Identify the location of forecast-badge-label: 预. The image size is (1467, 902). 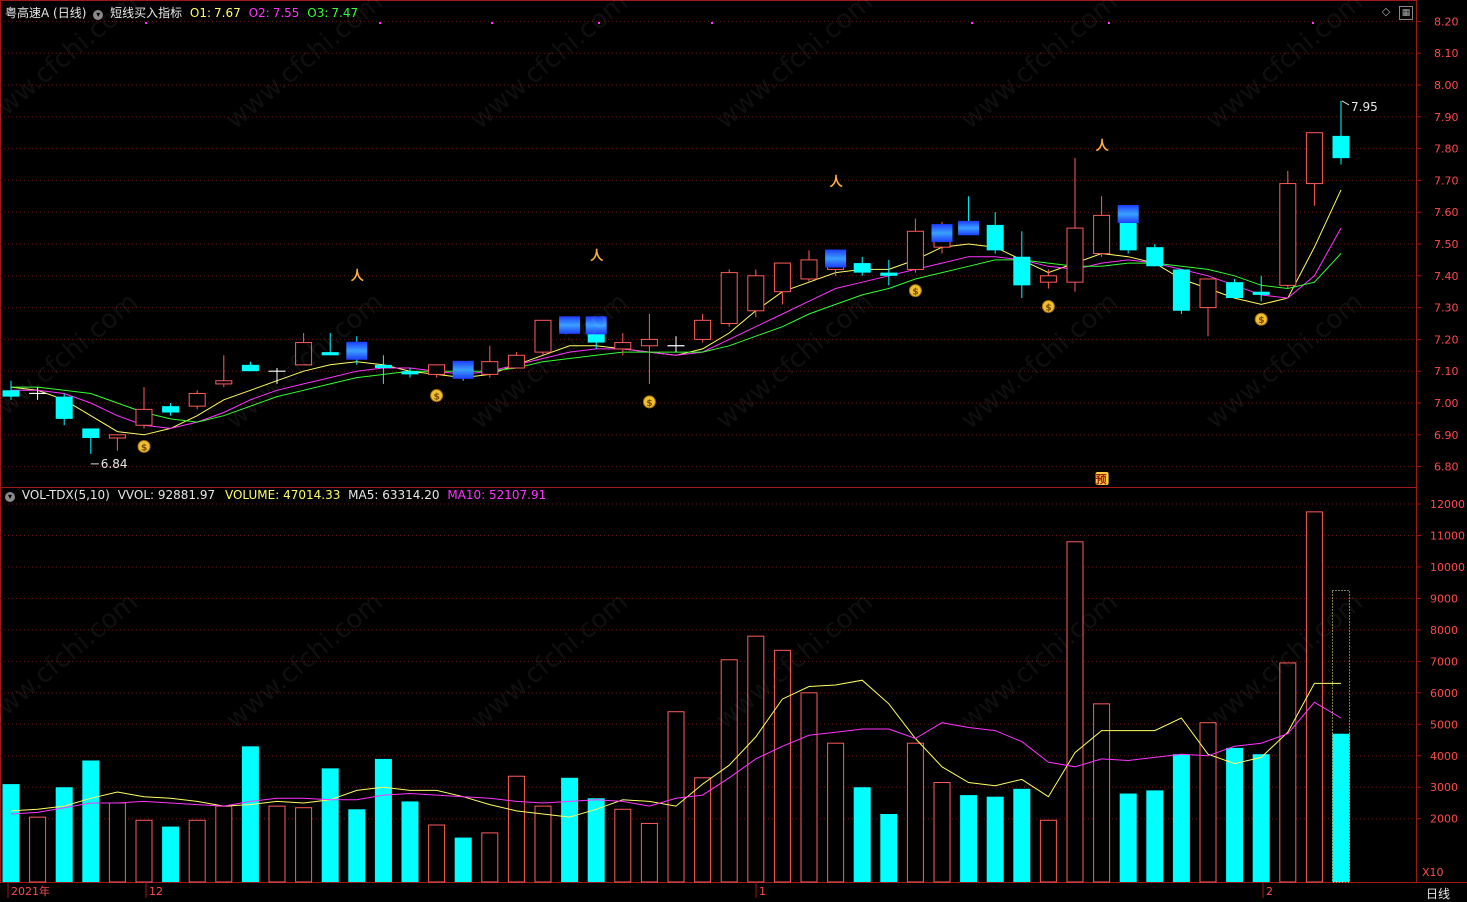
(1101, 479).